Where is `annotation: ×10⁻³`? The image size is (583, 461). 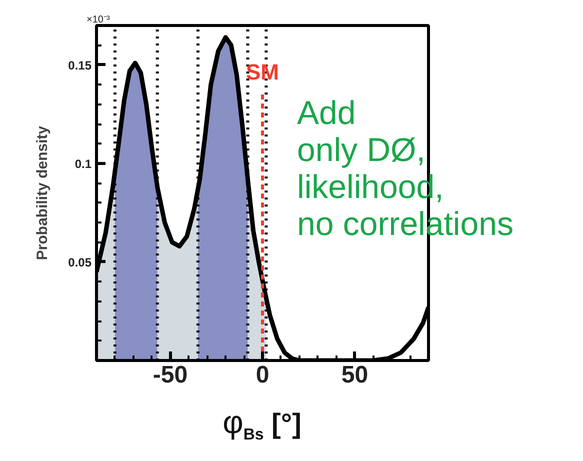 annotation: ×10⁻³ is located at coordinates (98, 20).